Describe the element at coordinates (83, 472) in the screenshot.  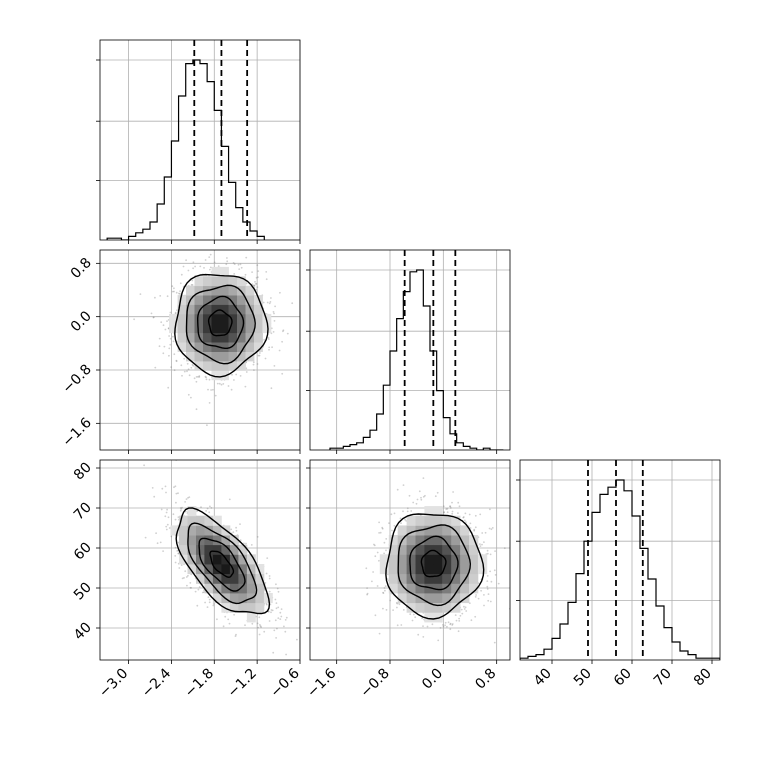
I see `y-tick-label: 80` at that location.